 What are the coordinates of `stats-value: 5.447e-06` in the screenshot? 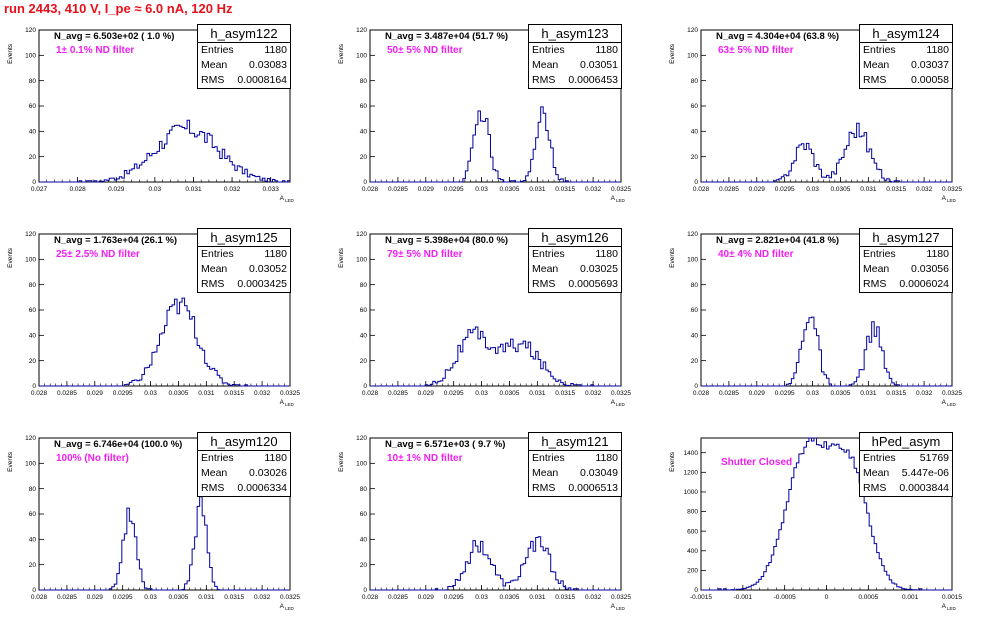 It's located at (925, 473).